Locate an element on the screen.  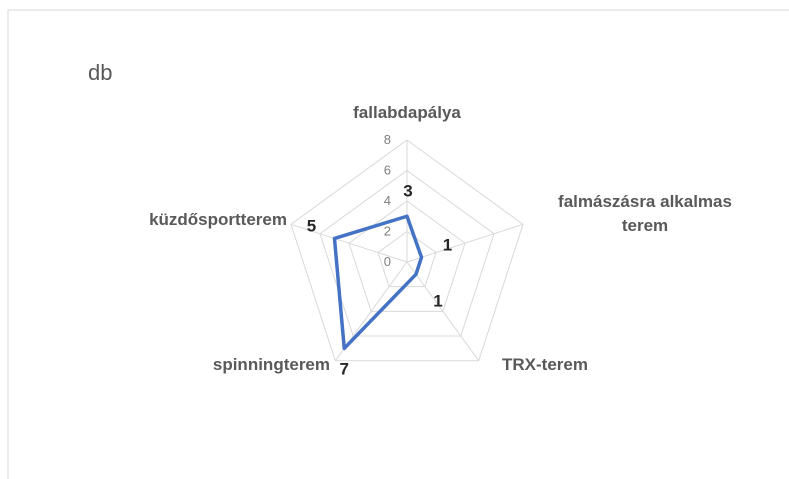
category-label: TRX-terem is located at coordinates (545, 364).